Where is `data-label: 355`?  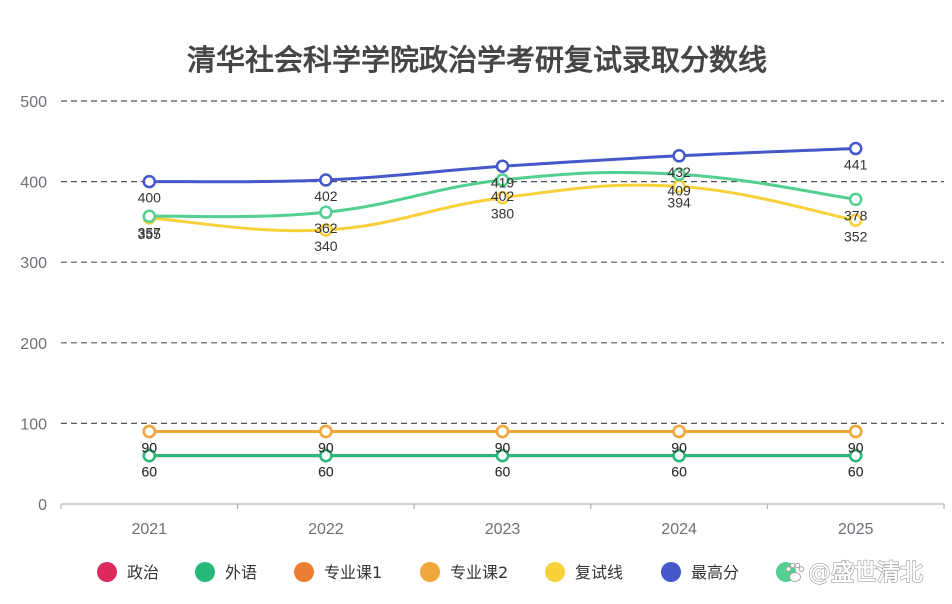
data-label: 355 is located at coordinates (150, 234).